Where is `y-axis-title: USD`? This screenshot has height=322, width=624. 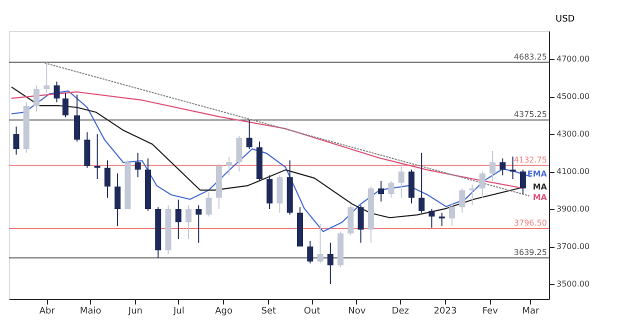 y-axis-title: USD is located at coordinates (565, 19).